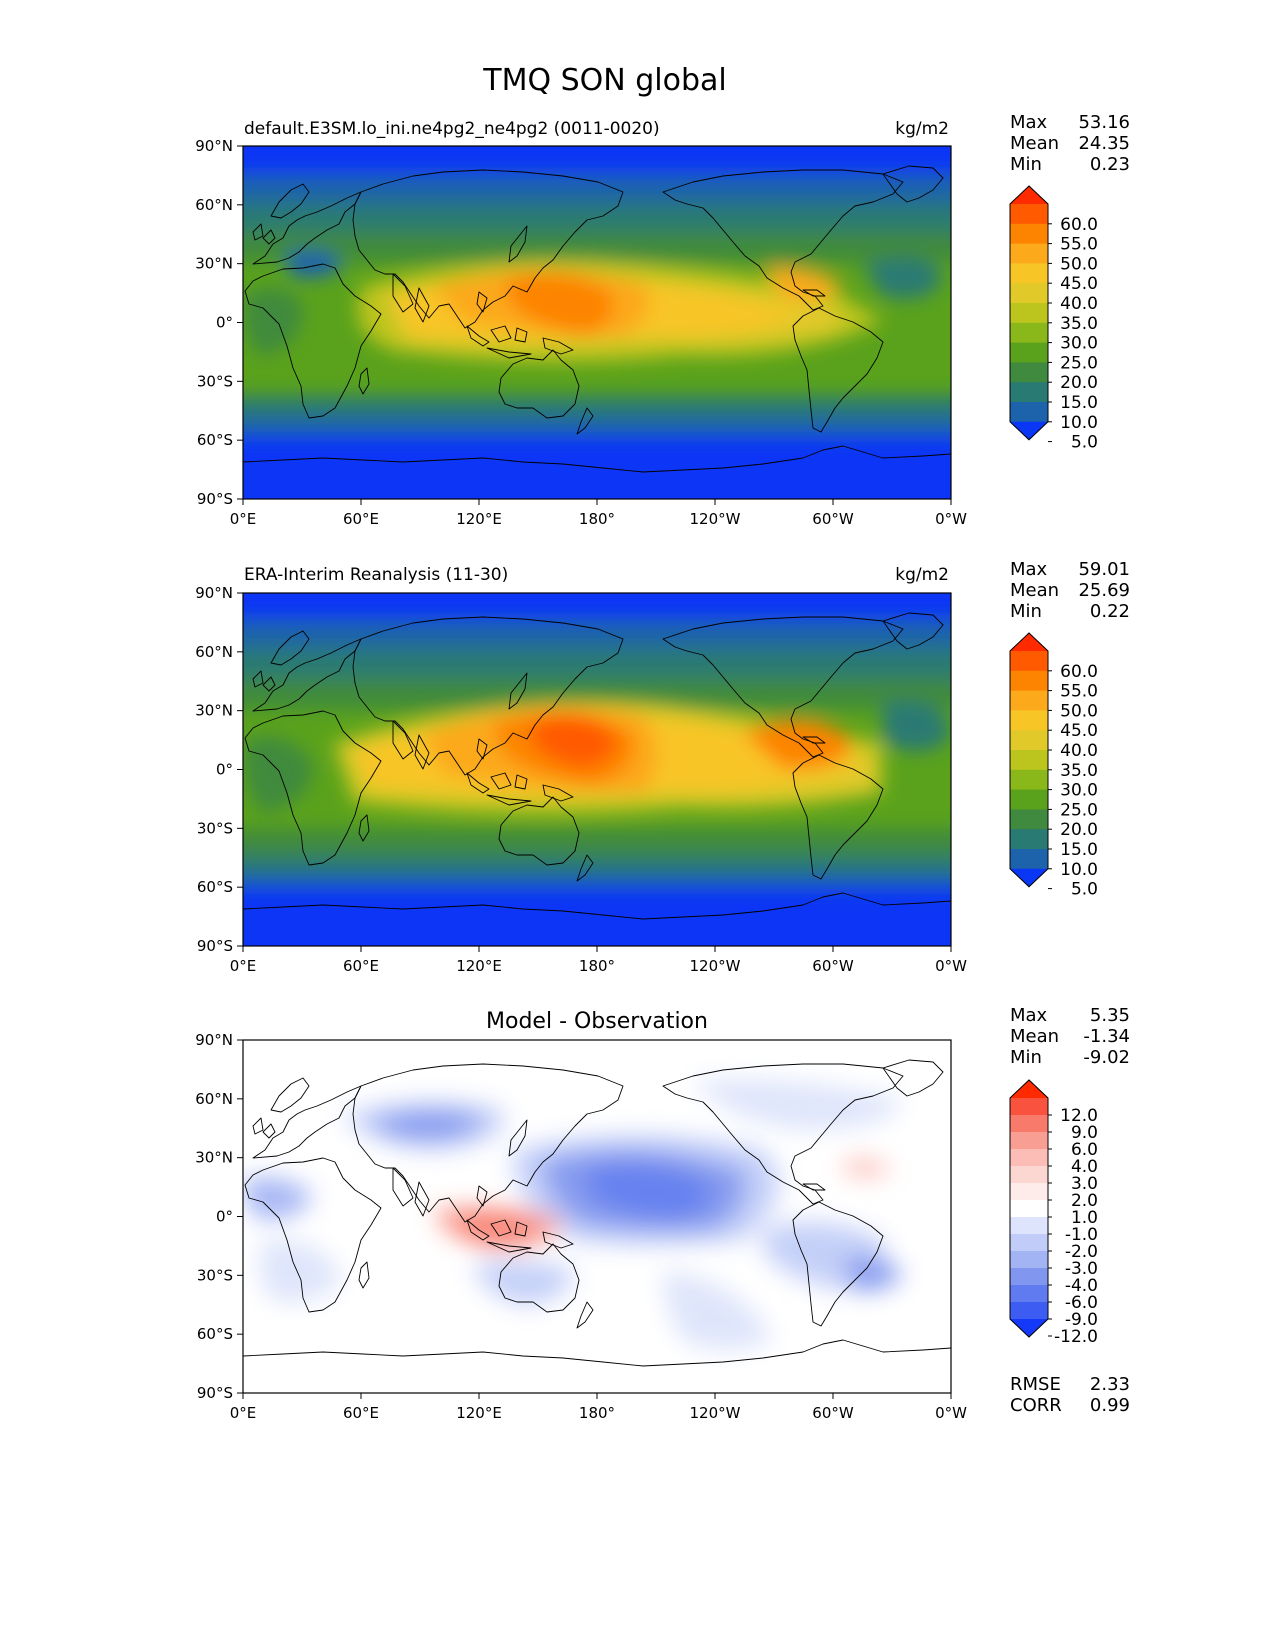 The image size is (1275, 1650). What do you see at coordinates (597, 1216) in the screenshot?
I see `panel-diff-map` at bounding box center [597, 1216].